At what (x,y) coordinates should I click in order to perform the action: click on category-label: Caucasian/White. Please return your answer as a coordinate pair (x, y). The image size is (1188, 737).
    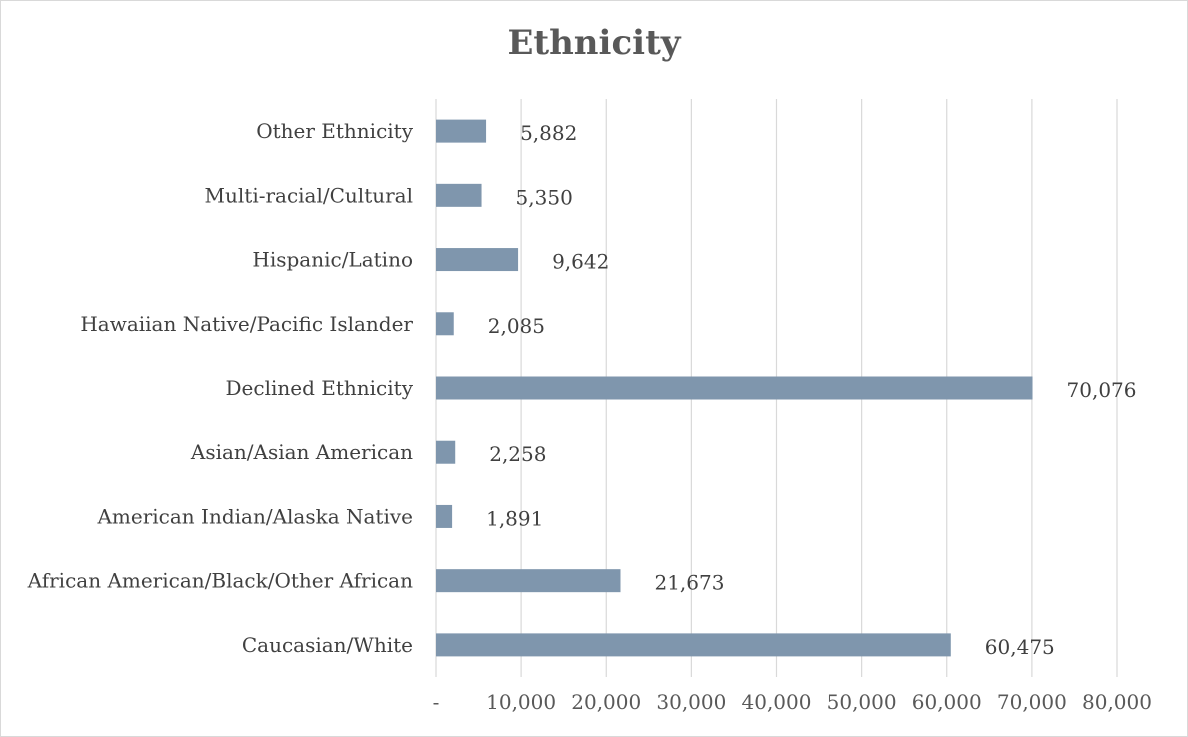
    Looking at the image, I should click on (327, 645).